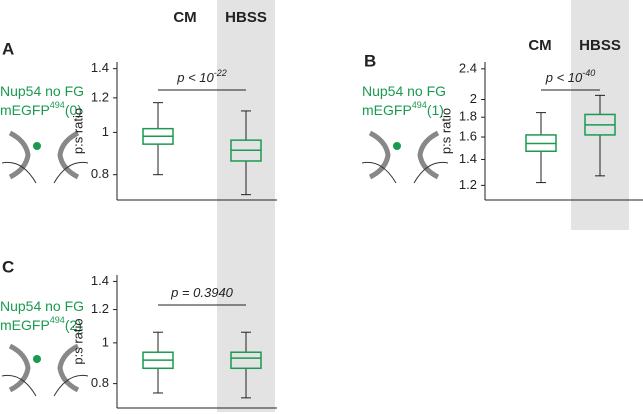 This screenshot has width=643, height=414. I want to click on panel-letter: B, so click(370, 60).